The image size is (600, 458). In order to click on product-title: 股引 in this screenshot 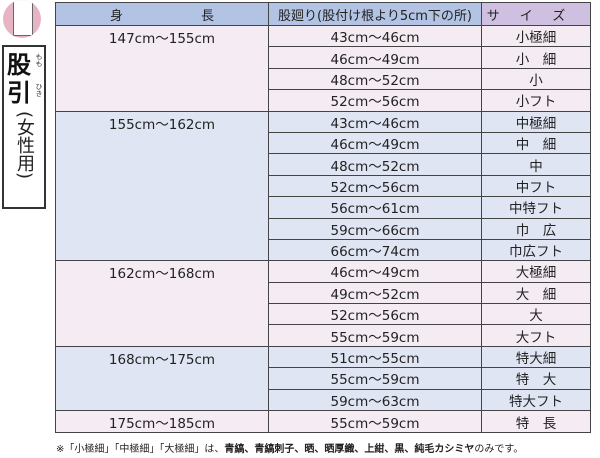, I will do `click(19, 79)`.